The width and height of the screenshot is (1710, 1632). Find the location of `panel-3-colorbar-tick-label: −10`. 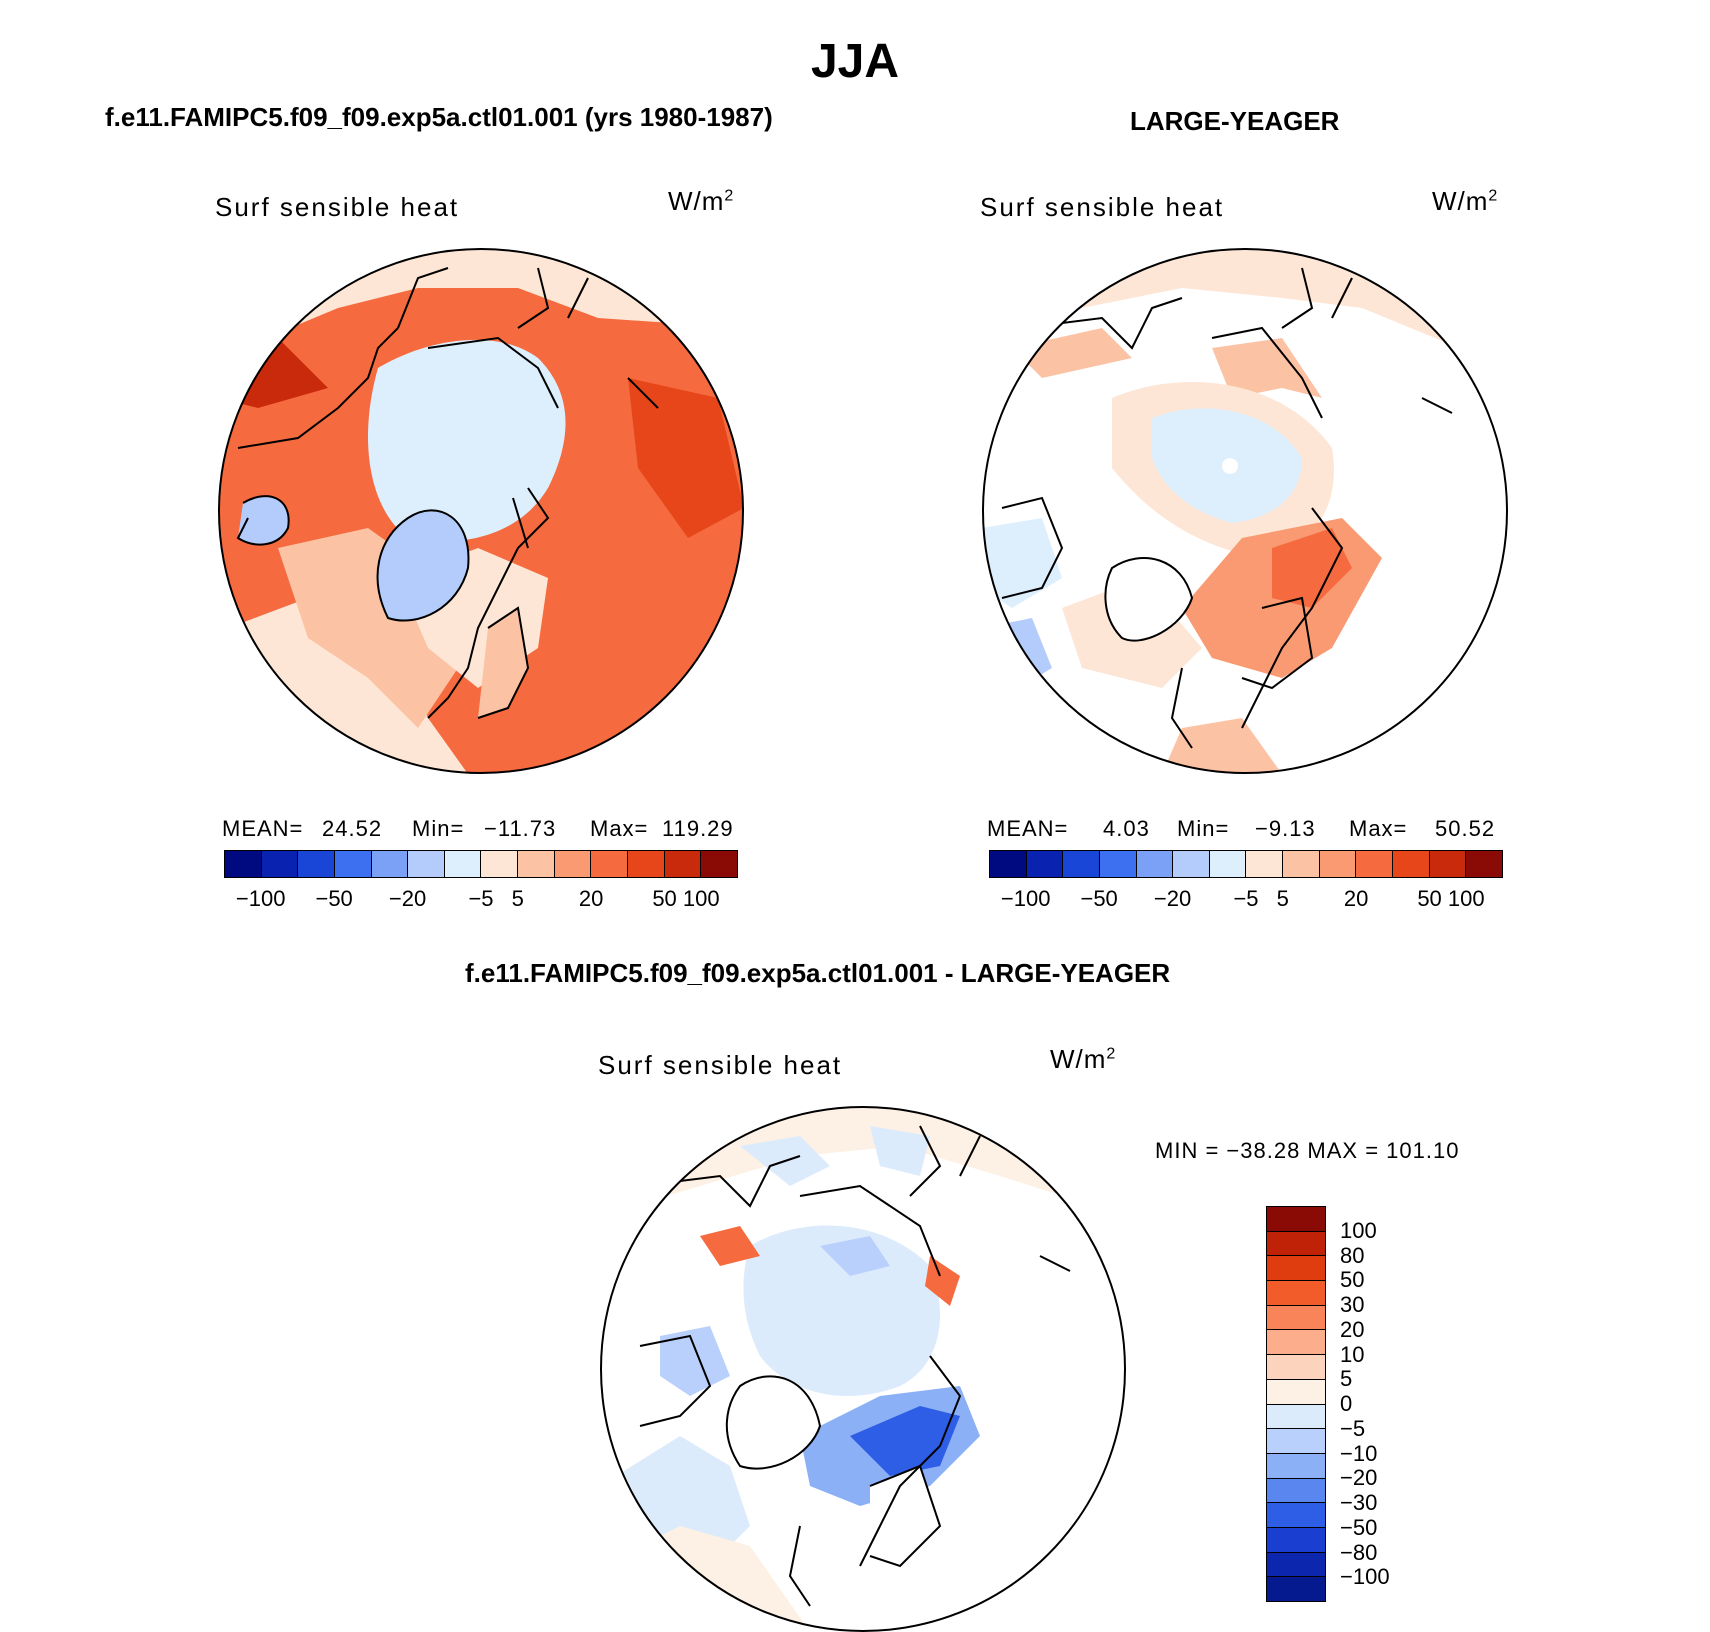

panel-3-colorbar-tick-label: −10 is located at coordinates (1359, 1453).